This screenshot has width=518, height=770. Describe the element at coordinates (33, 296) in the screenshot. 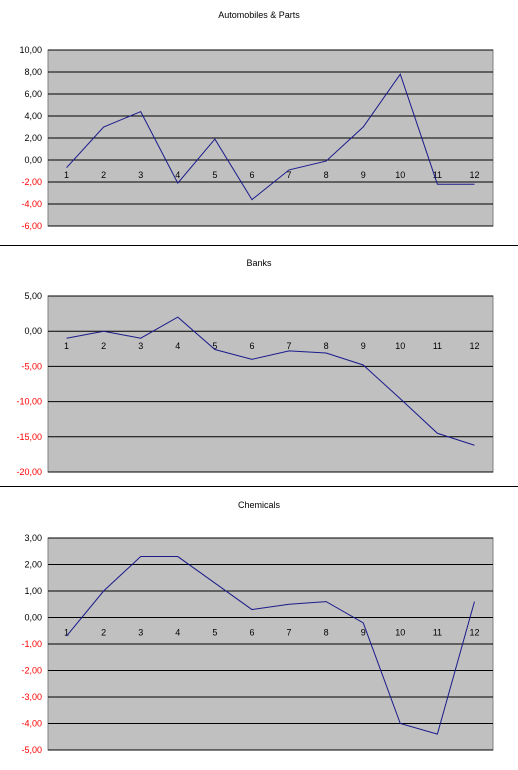

I see `y-tick-label: 5,00` at that location.